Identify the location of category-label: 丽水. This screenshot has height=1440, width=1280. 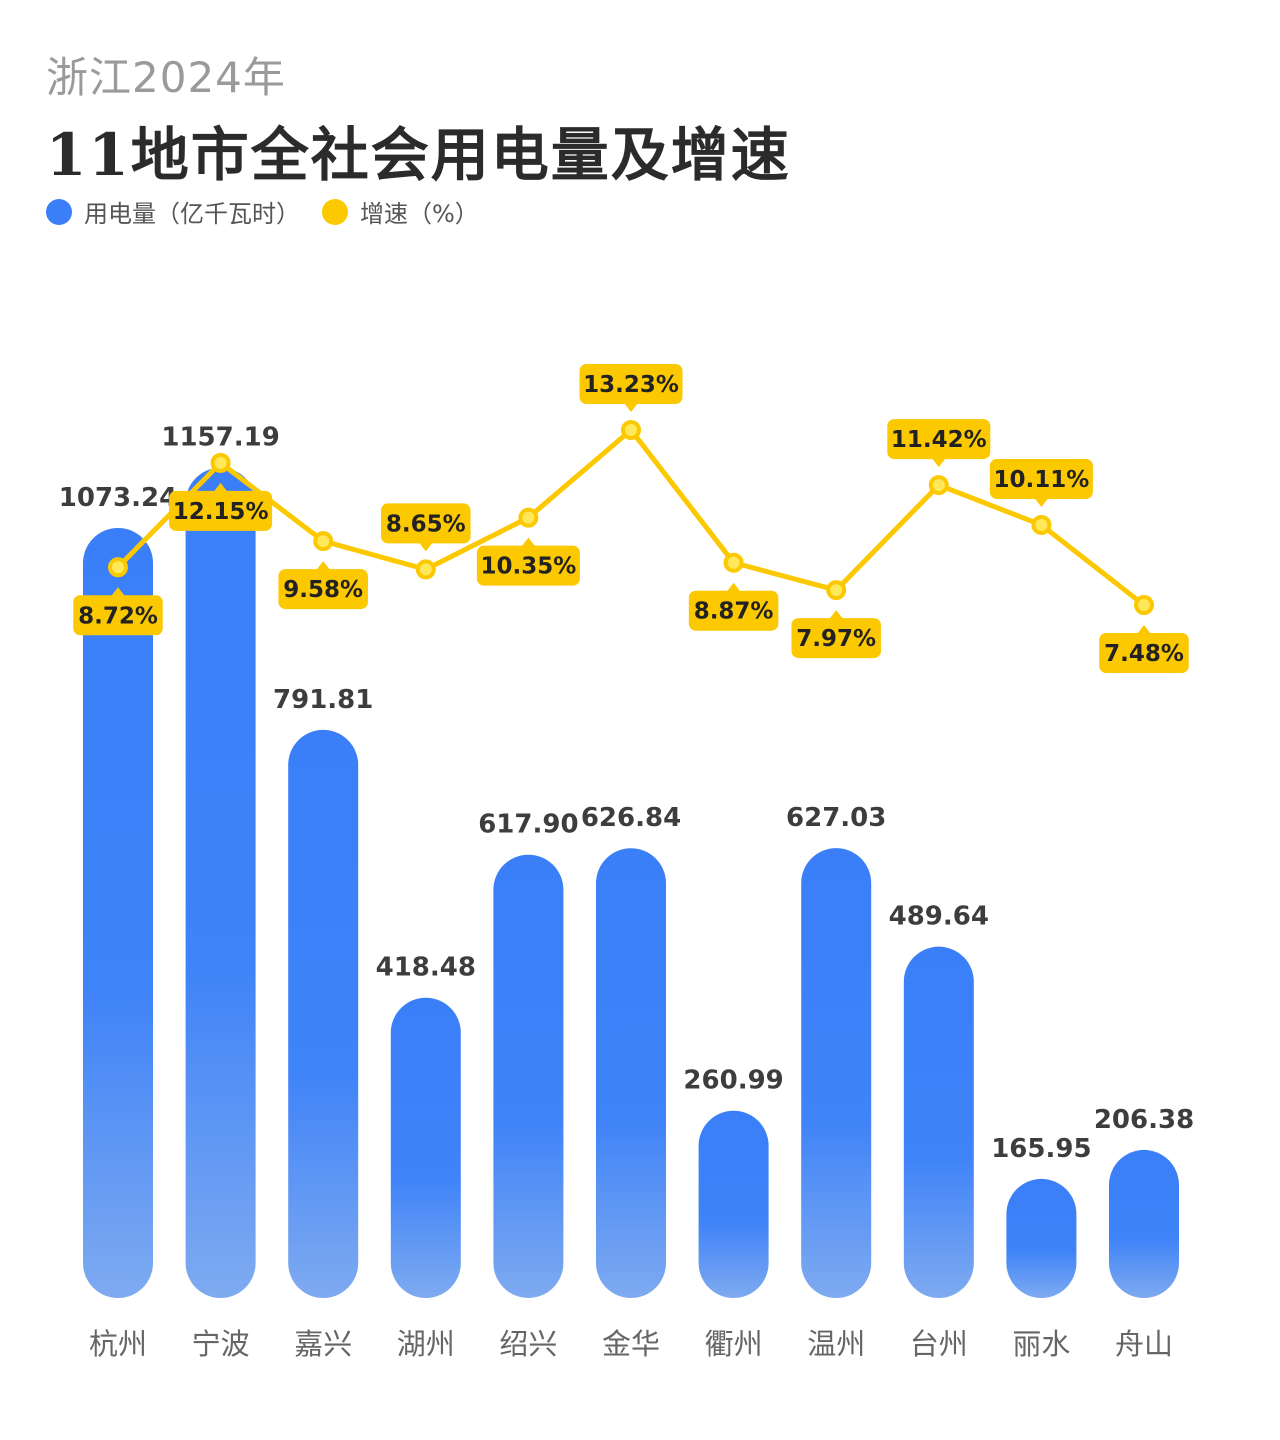
(1041, 1344).